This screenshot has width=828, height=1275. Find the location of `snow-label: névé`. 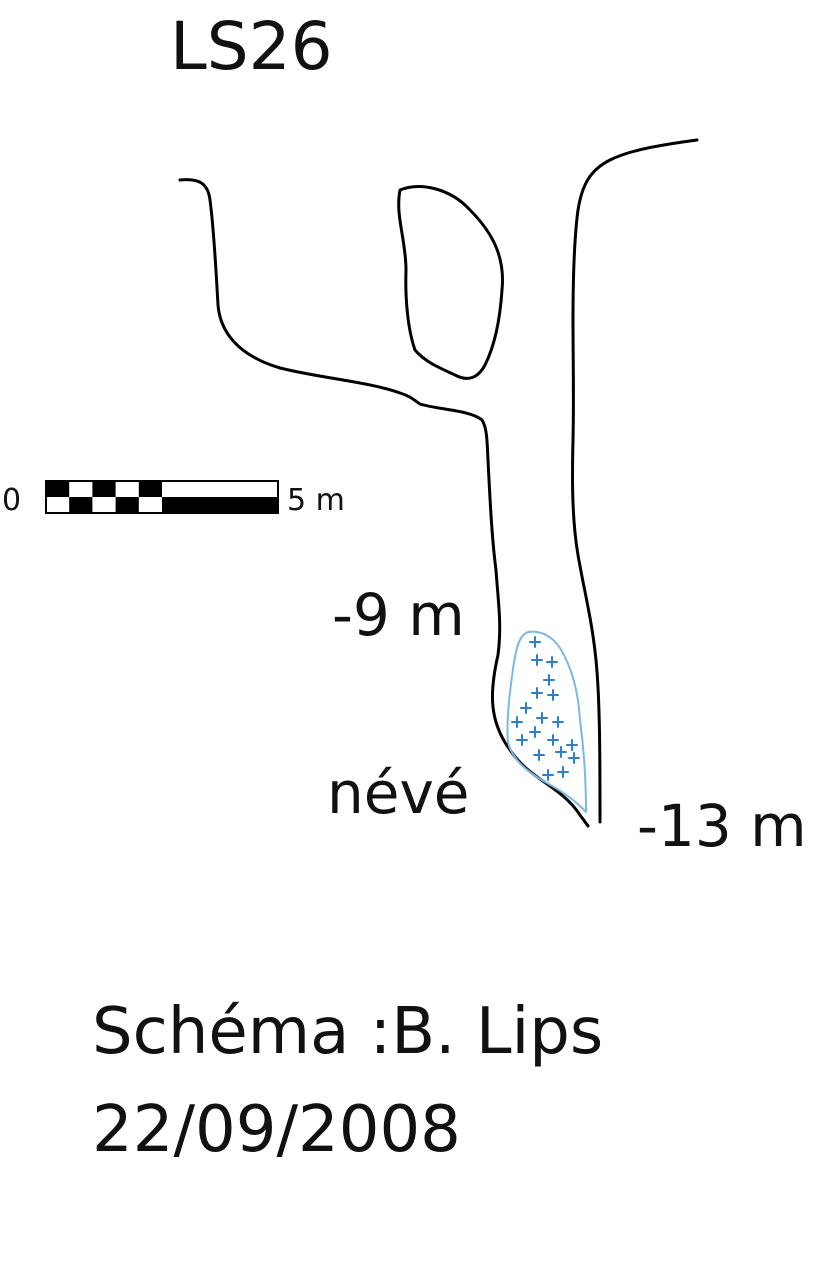

snow-label: névé is located at coordinates (398, 793).